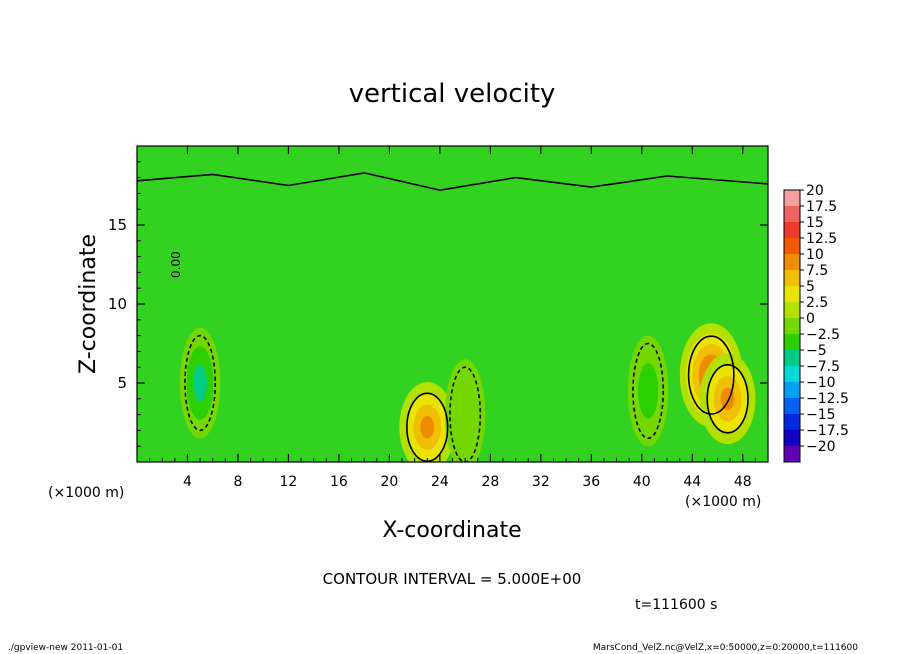 This screenshot has height=654, width=904. Describe the element at coordinates (816, 351) in the screenshot. I see `colorbar-label: −5` at that location.